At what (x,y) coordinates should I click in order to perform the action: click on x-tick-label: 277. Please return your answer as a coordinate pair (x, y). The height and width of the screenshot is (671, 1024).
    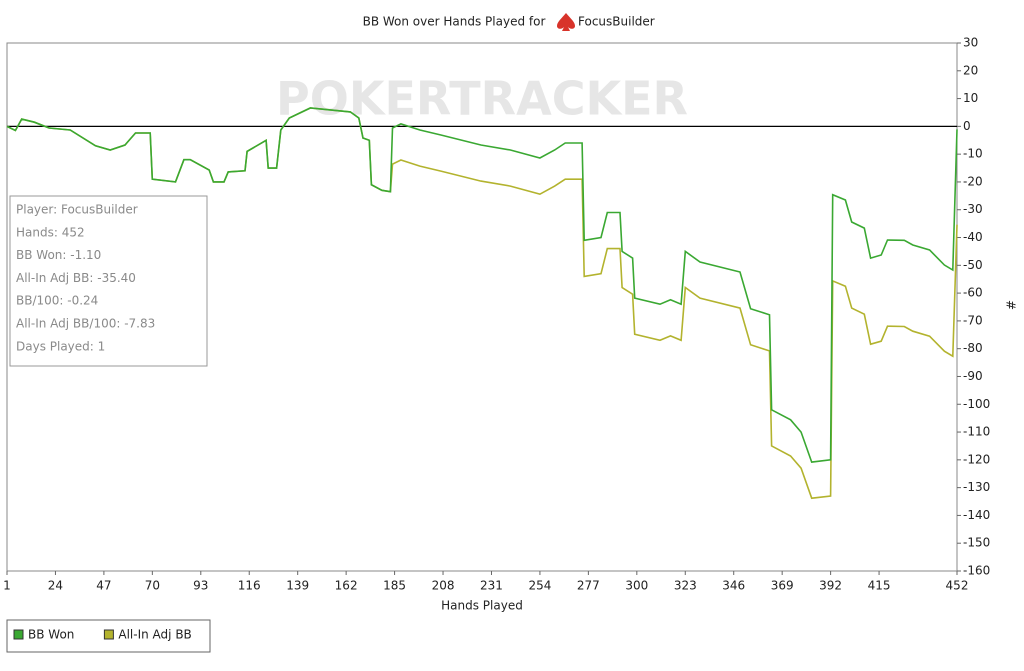
    Looking at the image, I should click on (588, 586).